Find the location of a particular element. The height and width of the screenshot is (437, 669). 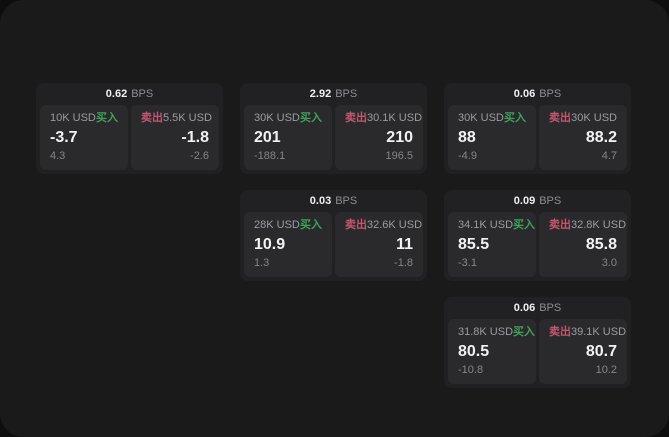

sell-delta: 196.5 is located at coordinates (399, 156).